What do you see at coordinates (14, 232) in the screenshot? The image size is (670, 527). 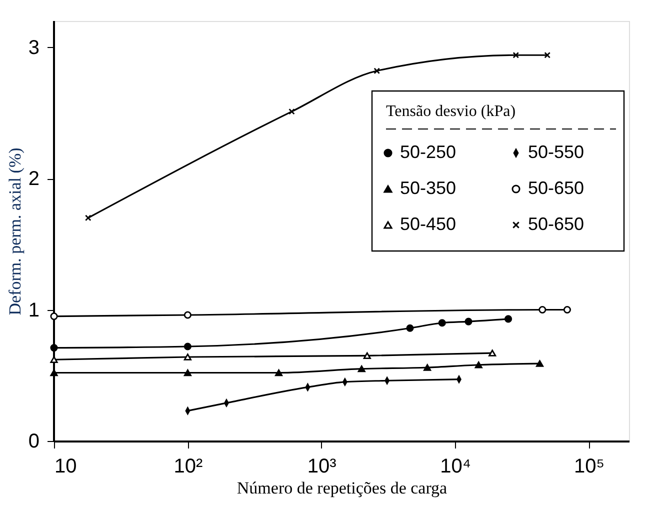 I see `y-axis-title: Deform. perm. axial (%)` at bounding box center [14, 232].